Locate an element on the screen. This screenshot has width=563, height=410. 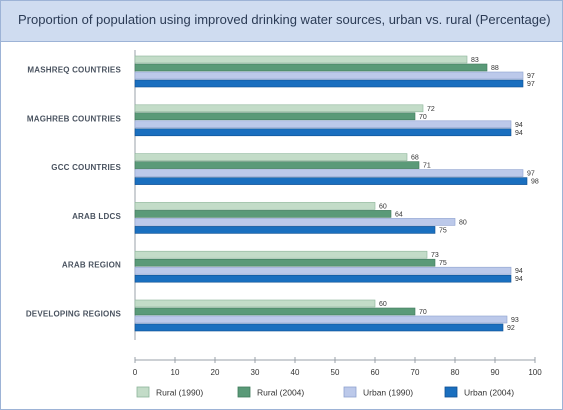
legend-label: Urban (2004) is located at coordinates (489, 393).